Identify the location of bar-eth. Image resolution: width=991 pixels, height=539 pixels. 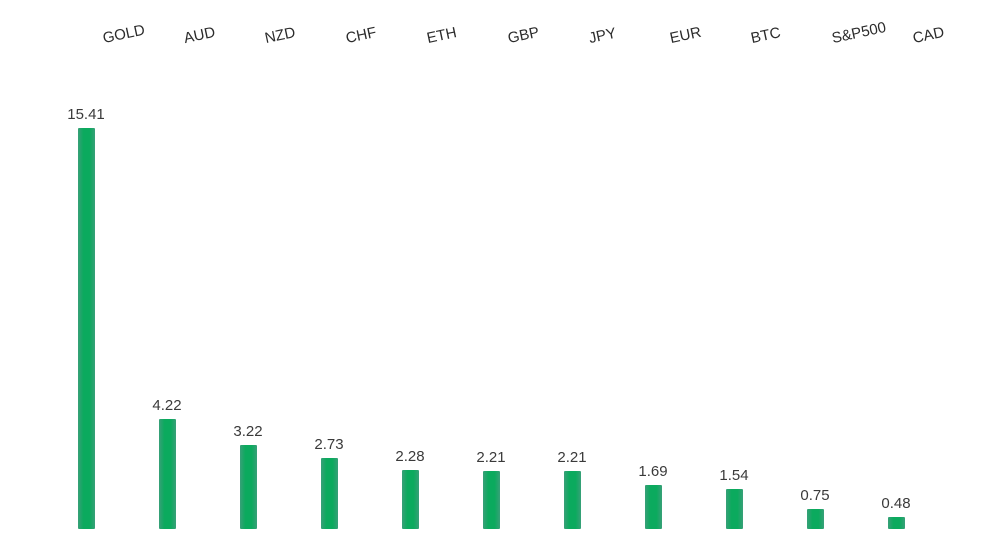
(410, 499).